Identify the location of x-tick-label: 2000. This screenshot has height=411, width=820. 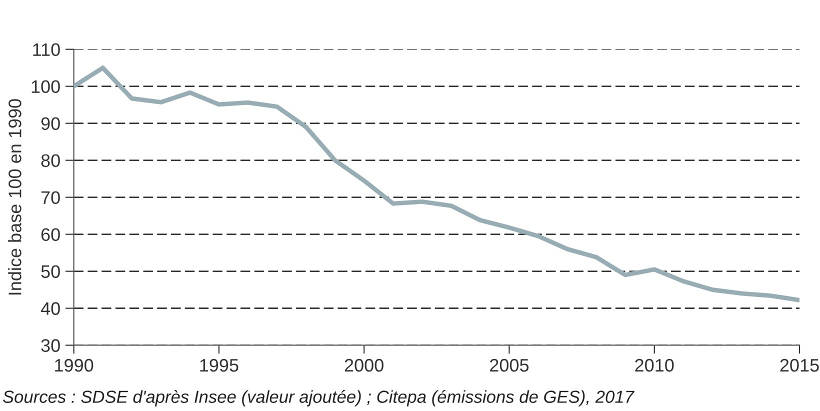
(364, 365).